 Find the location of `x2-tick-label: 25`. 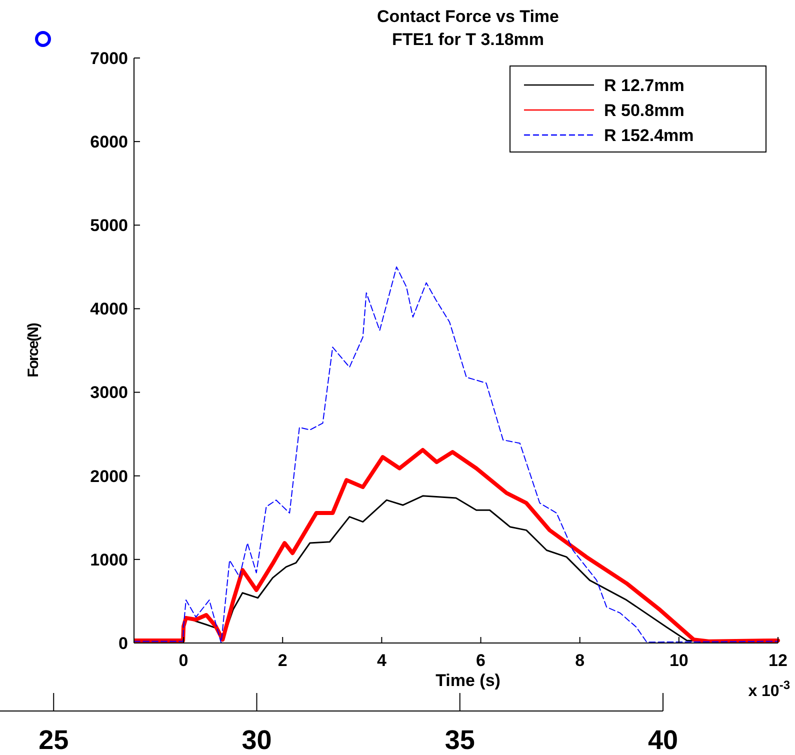

x2-tick-label: 25 is located at coordinates (53, 740).